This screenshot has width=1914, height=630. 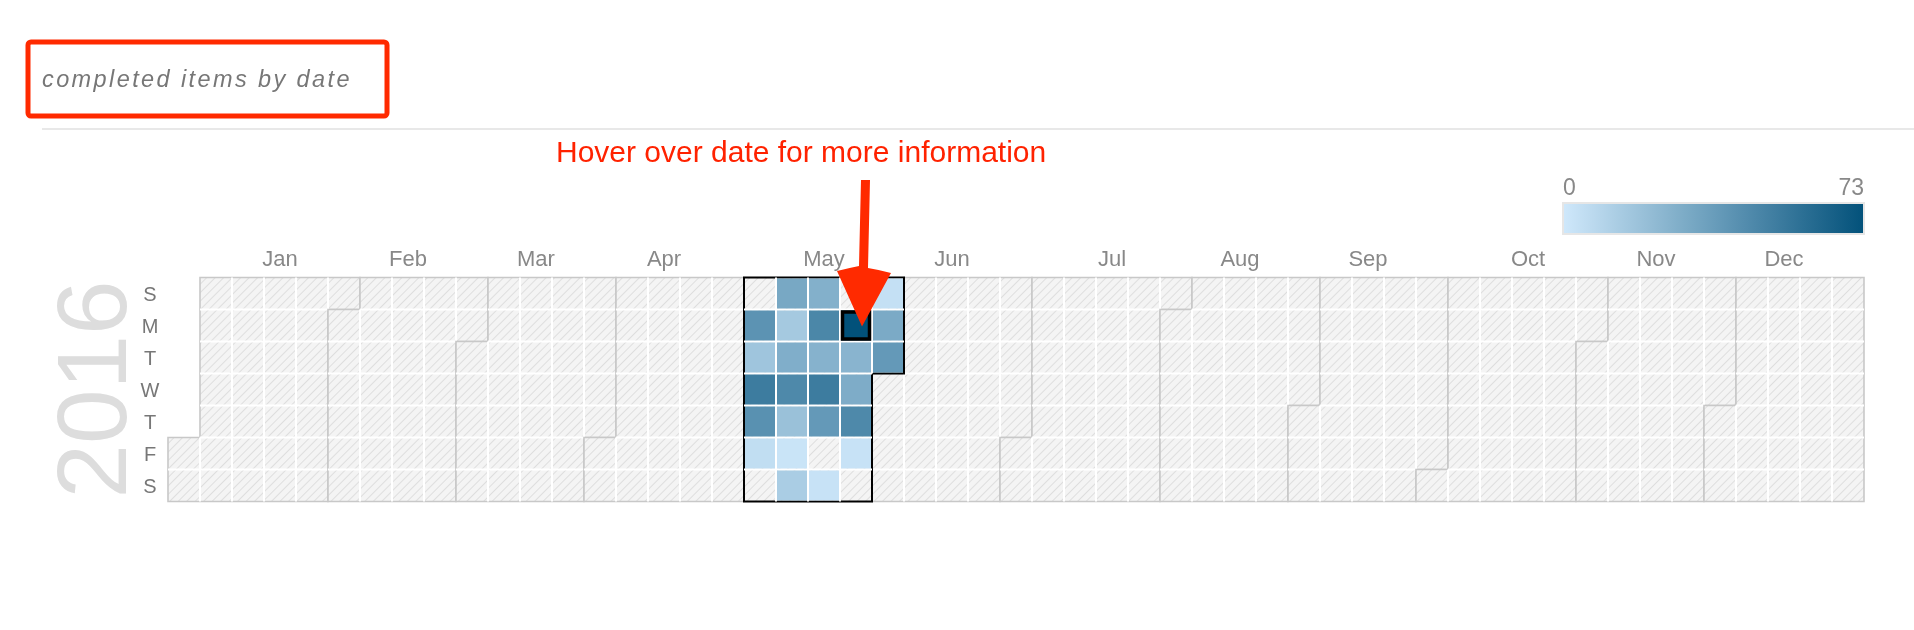 I want to click on color-bar-label: 0, so click(x=1569, y=187).